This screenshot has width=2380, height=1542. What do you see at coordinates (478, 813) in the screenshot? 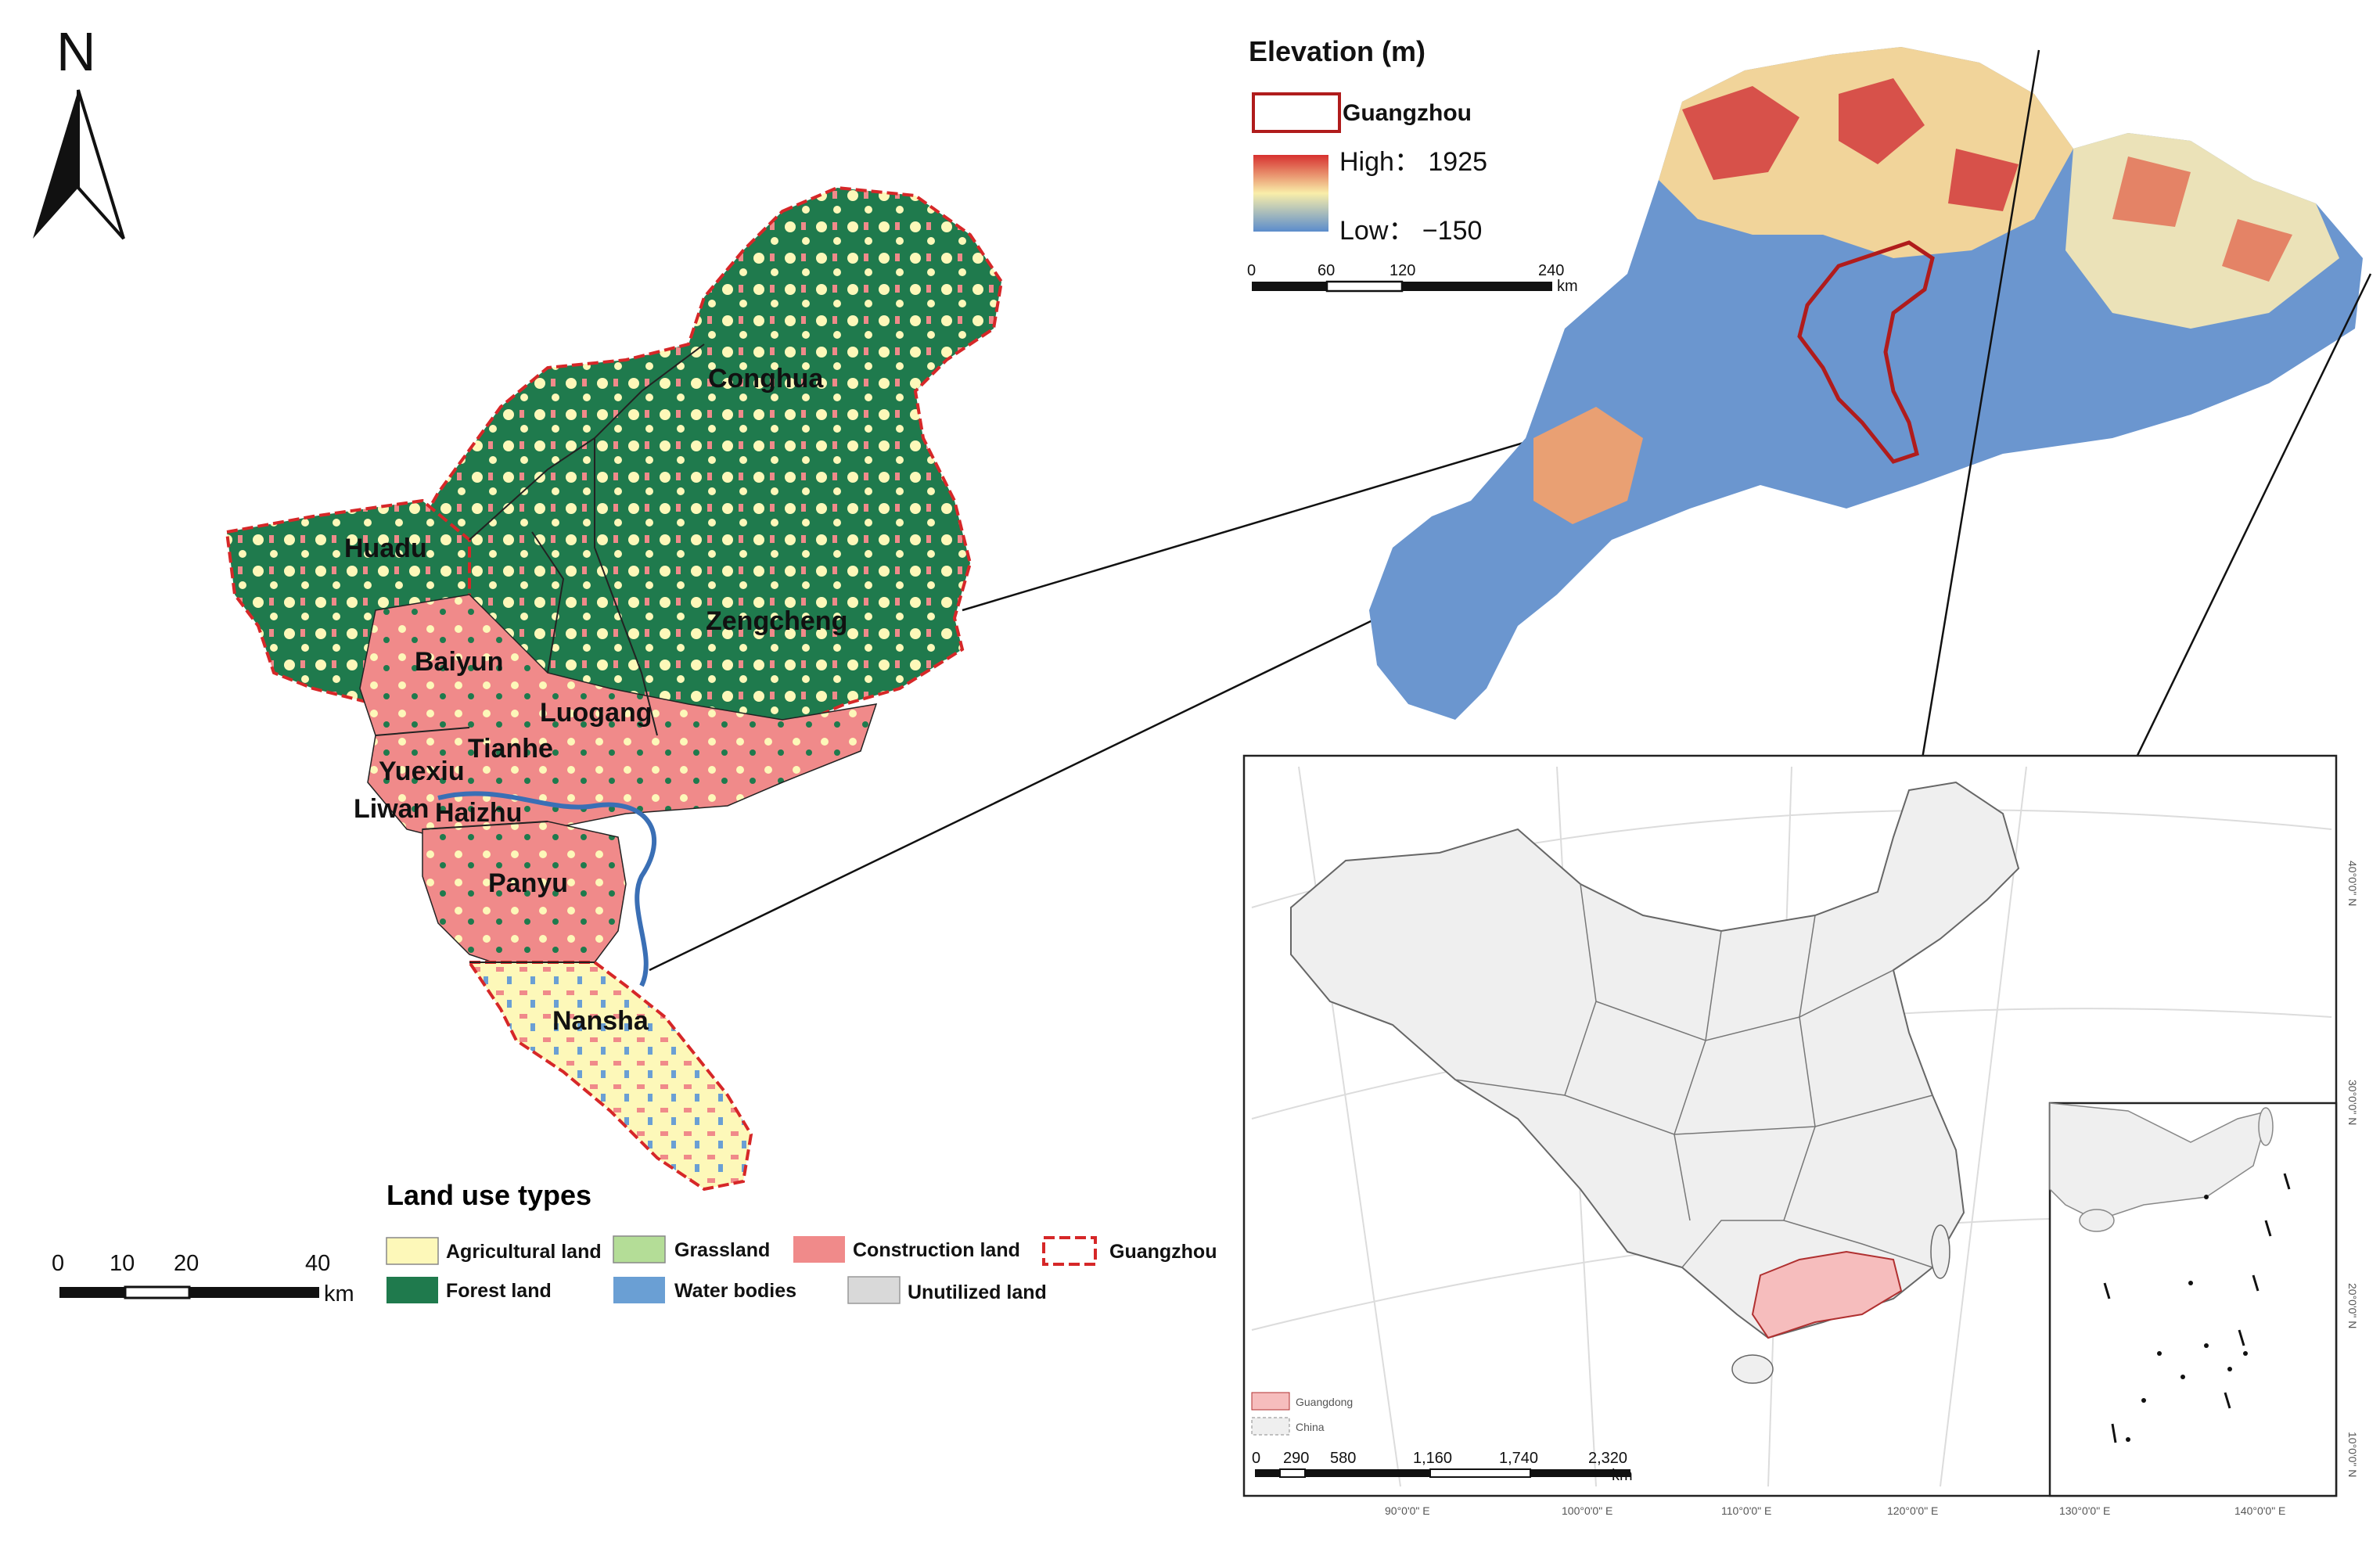
I see `district-label-haizhu: Haizhu` at bounding box center [478, 813].